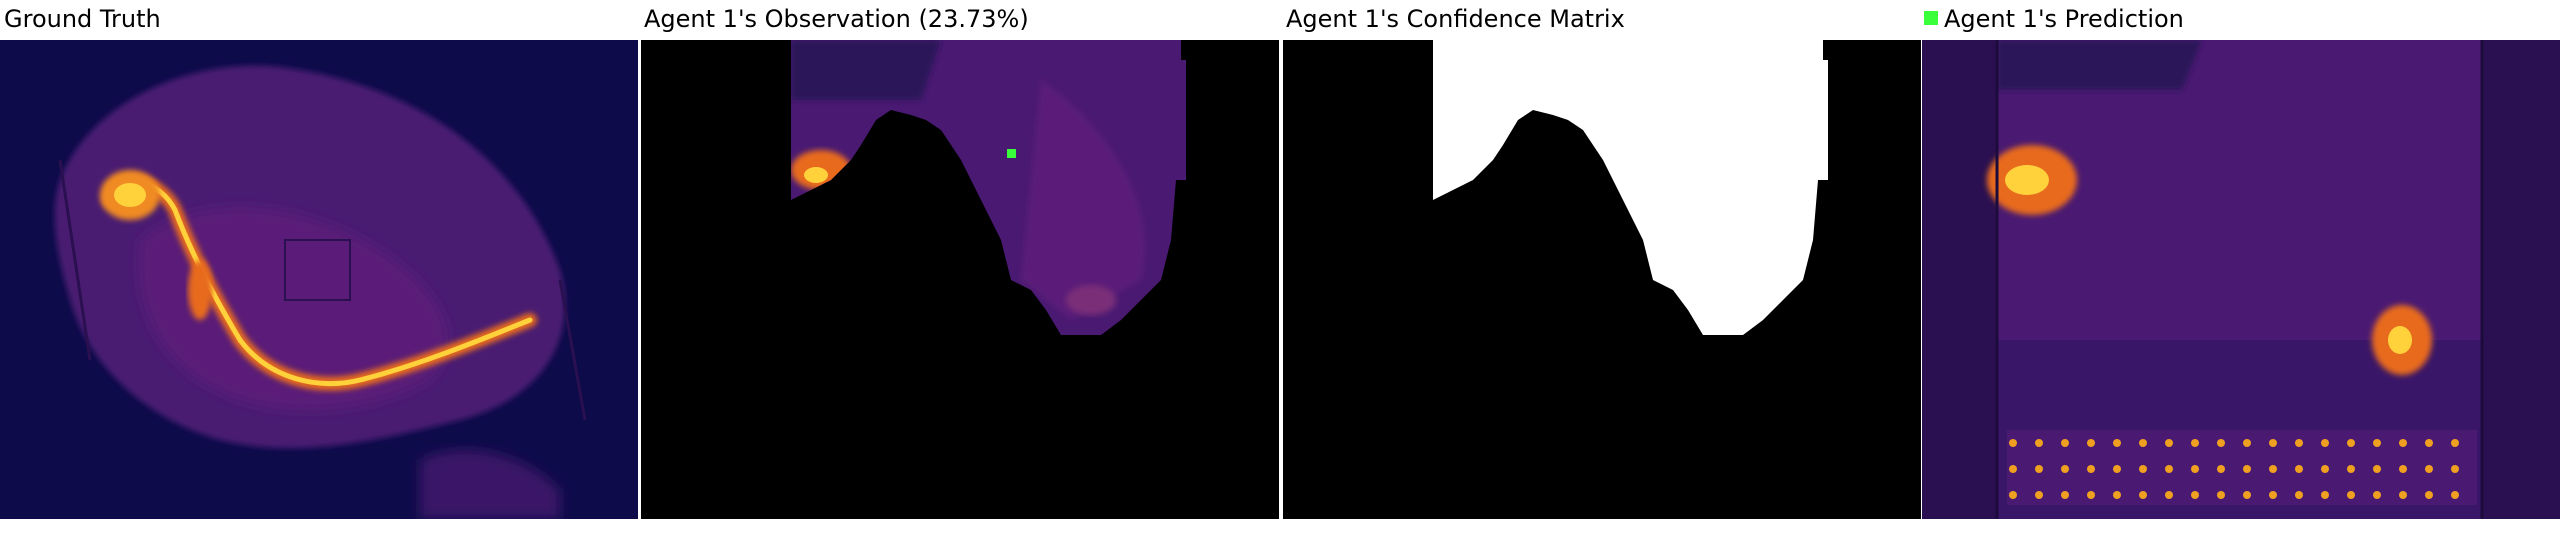 Image resolution: width=2560 pixels, height=560 pixels. I want to click on legend-label: Agent 1's Prediction, so click(2064, 19).